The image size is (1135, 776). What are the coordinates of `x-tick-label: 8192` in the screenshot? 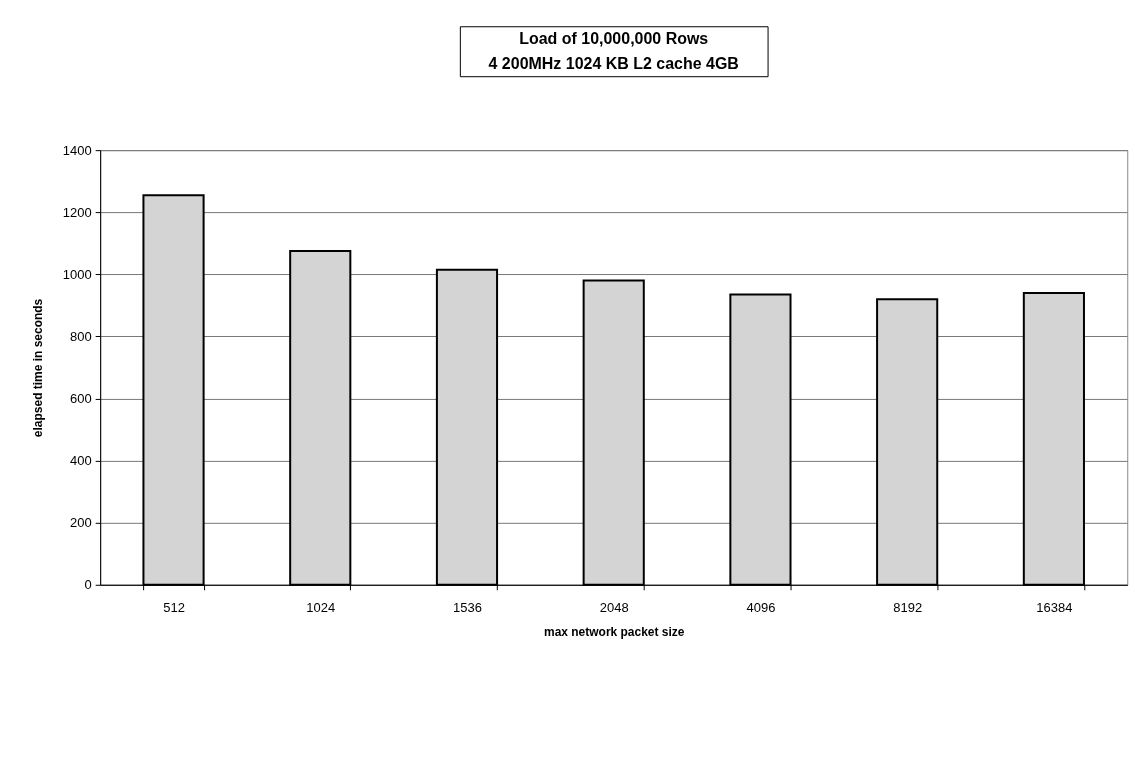 It's located at (908, 608).